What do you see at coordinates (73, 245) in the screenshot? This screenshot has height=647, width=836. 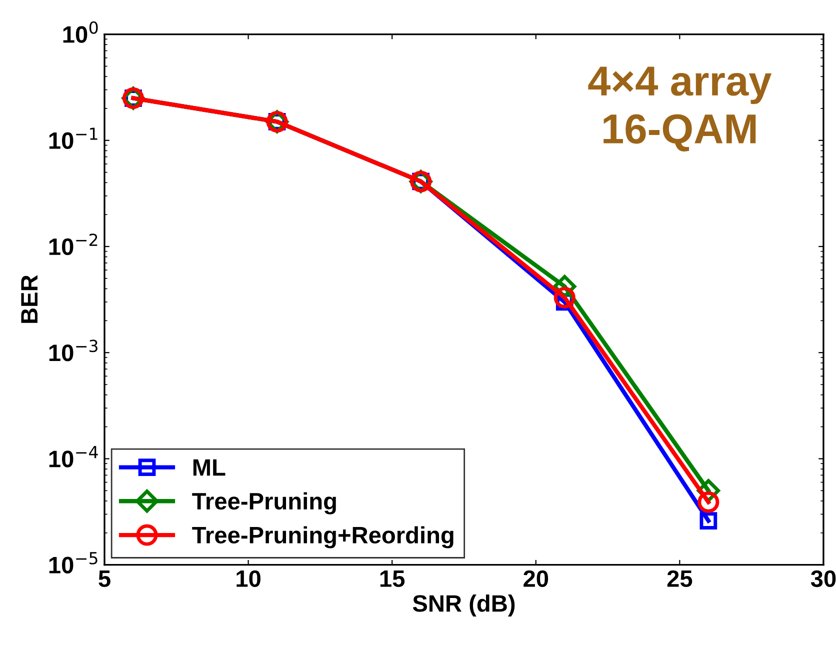 I see `y-tick-label: 10$^{−2}$` at bounding box center [73, 245].